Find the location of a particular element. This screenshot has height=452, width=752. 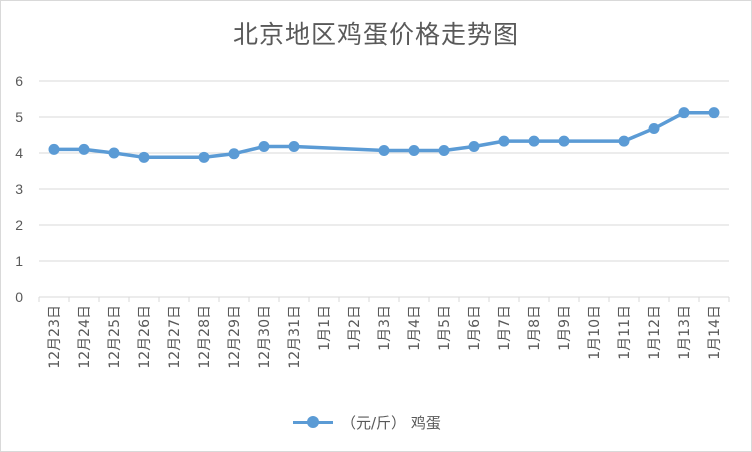

y-tick-label: 3 is located at coordinates (19, 189).